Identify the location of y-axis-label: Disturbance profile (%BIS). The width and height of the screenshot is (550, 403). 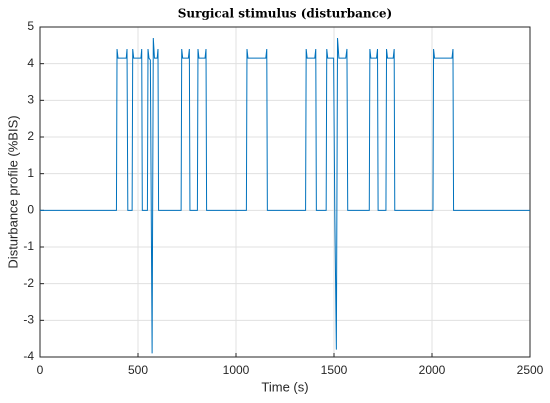
(12, 191).